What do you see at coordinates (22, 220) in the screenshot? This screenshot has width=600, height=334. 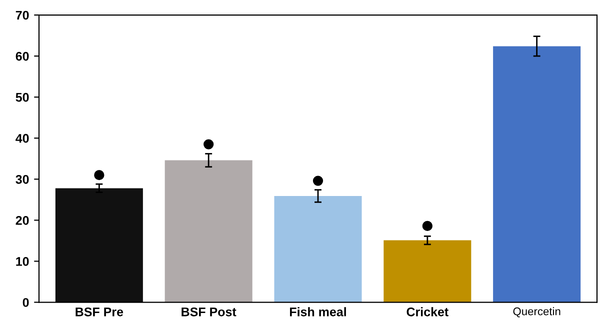 I see `y-tick-label: 20` at bounding box center [22, 220].